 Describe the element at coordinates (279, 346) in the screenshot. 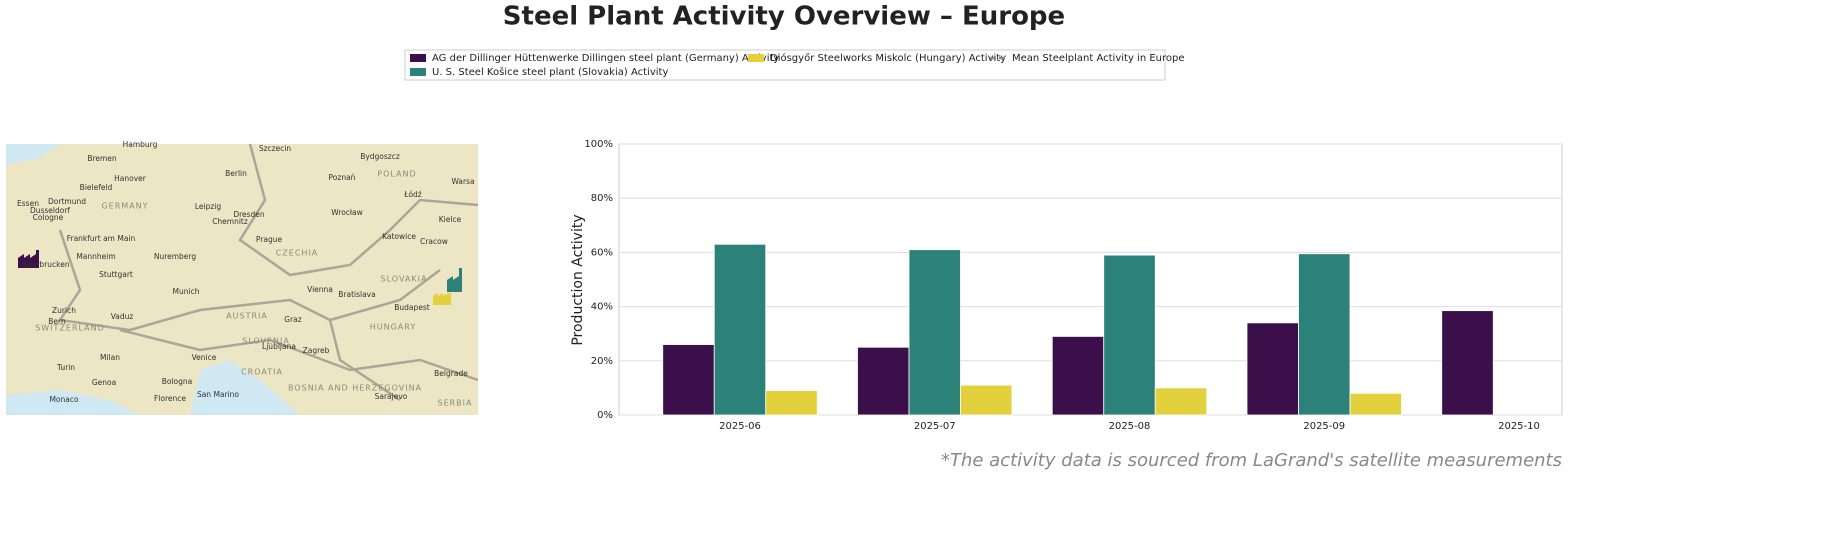

I see `map-label: Ljubljana` at that location.